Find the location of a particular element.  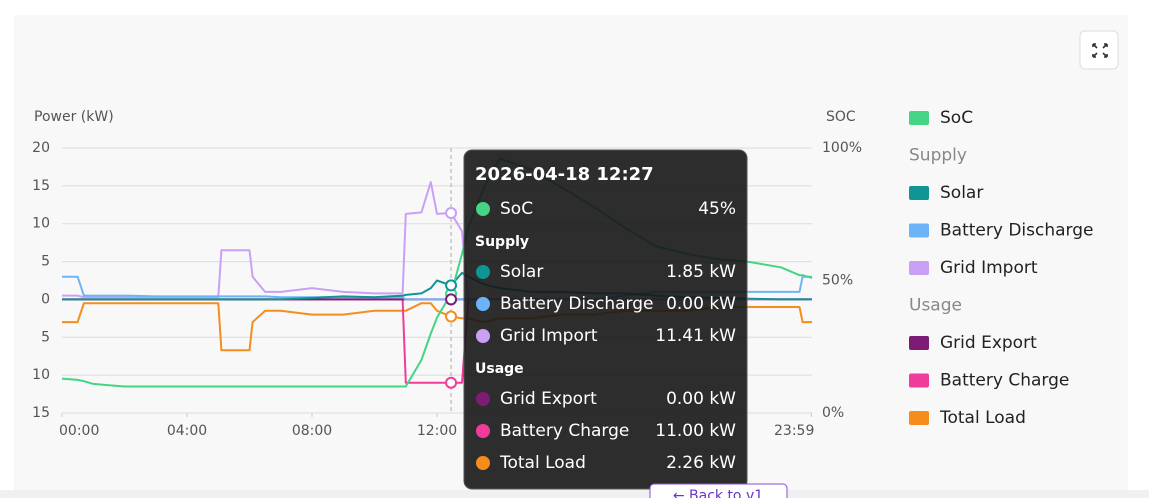

legend-label: Grid Import is located at coordinates (989, 268).